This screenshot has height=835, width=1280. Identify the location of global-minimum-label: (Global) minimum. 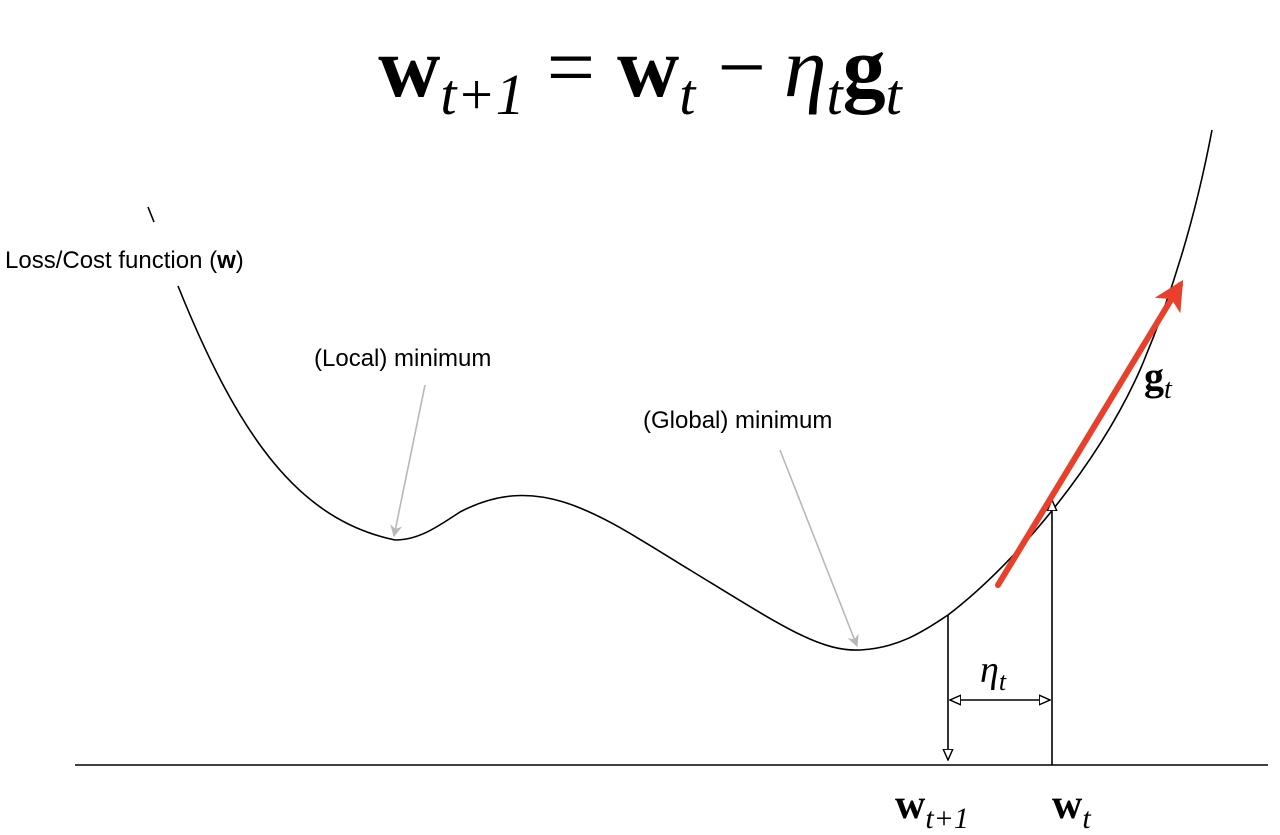
(737, 420).